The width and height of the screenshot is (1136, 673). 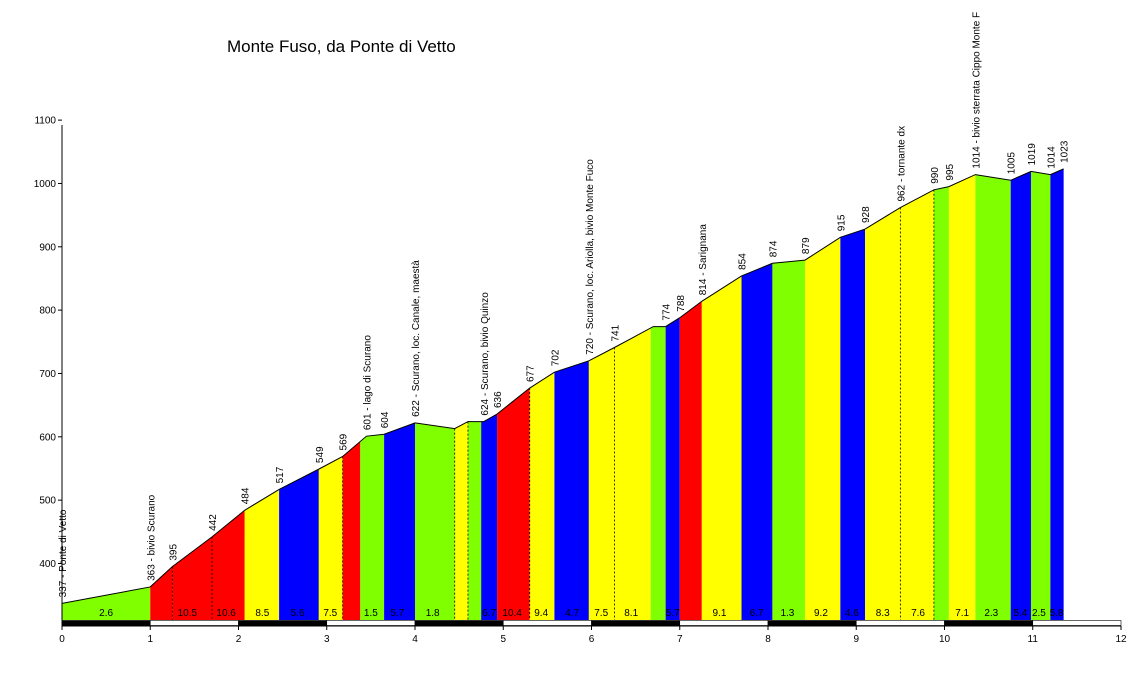 I want to click on y-tick-label-0: 400, so click(x=47, y=564).